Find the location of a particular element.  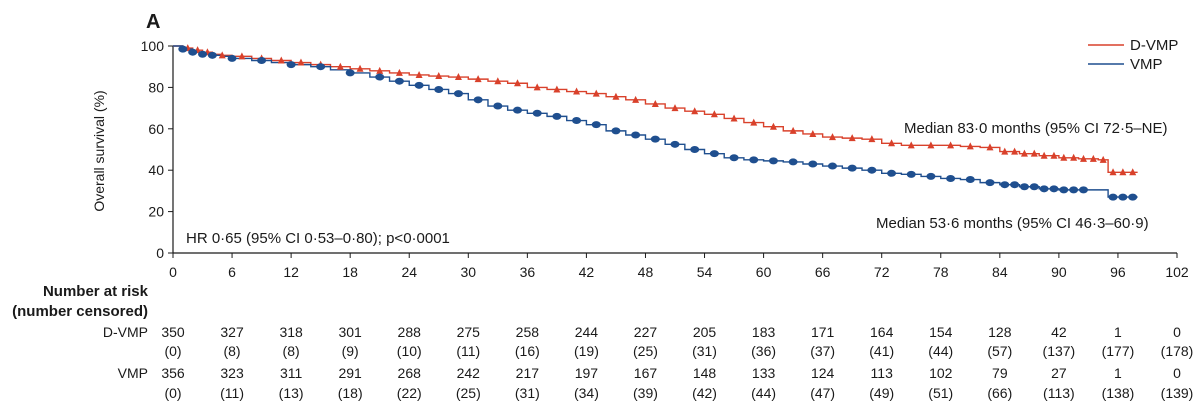

x-tick-label: 90 is located at coordinates (1059, 272).